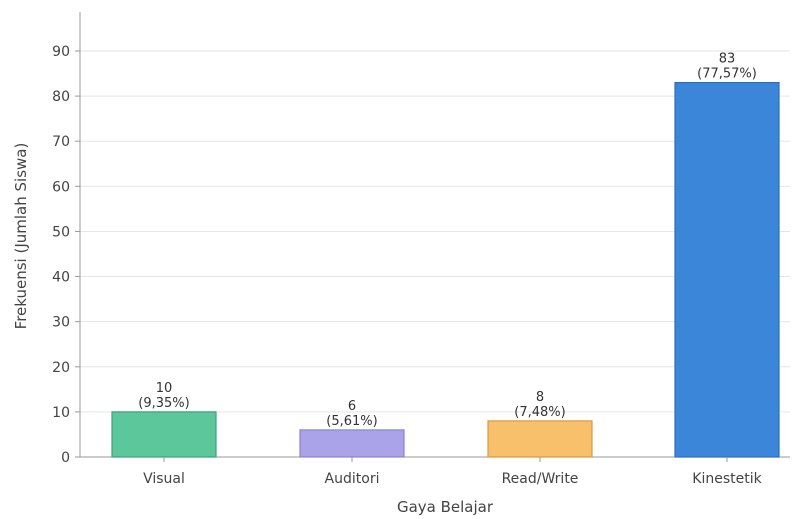  I want to click on y-axis-label: Frekuensi (Jumlah Siswa), so click(21, 236).